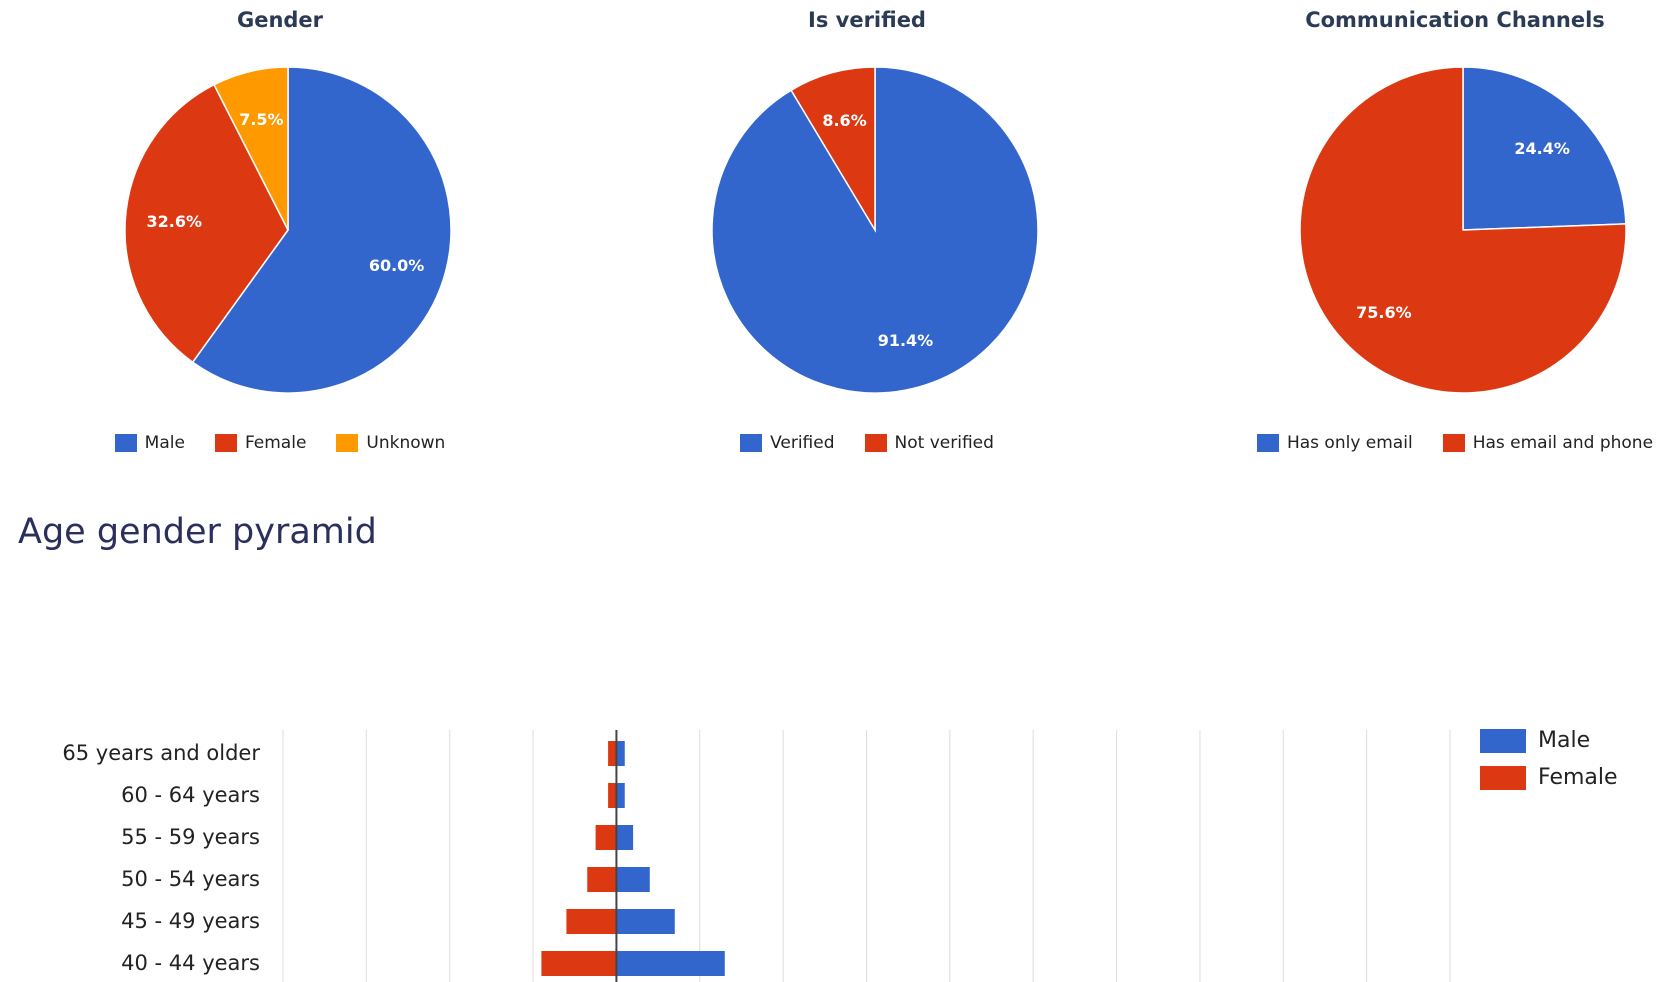 This screenshot has width=1680, height=982. I want to click on legend-item: Has email and phone, so click(1548, 443).